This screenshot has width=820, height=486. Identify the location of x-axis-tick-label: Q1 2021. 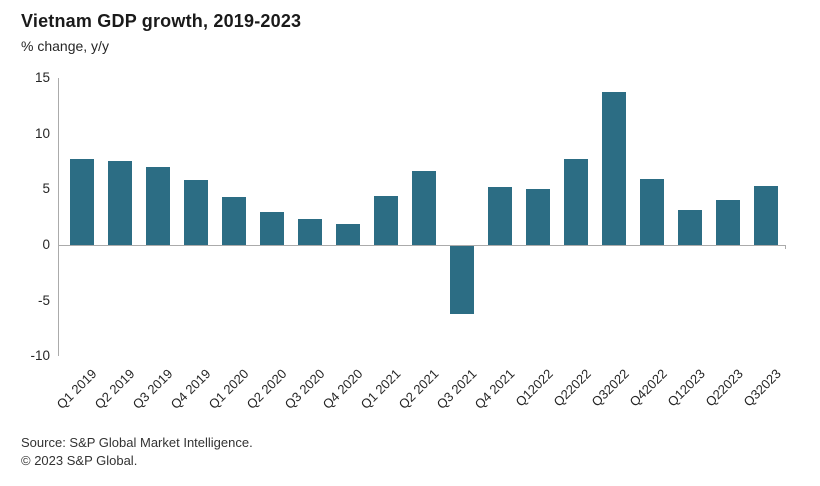
(380, 389).